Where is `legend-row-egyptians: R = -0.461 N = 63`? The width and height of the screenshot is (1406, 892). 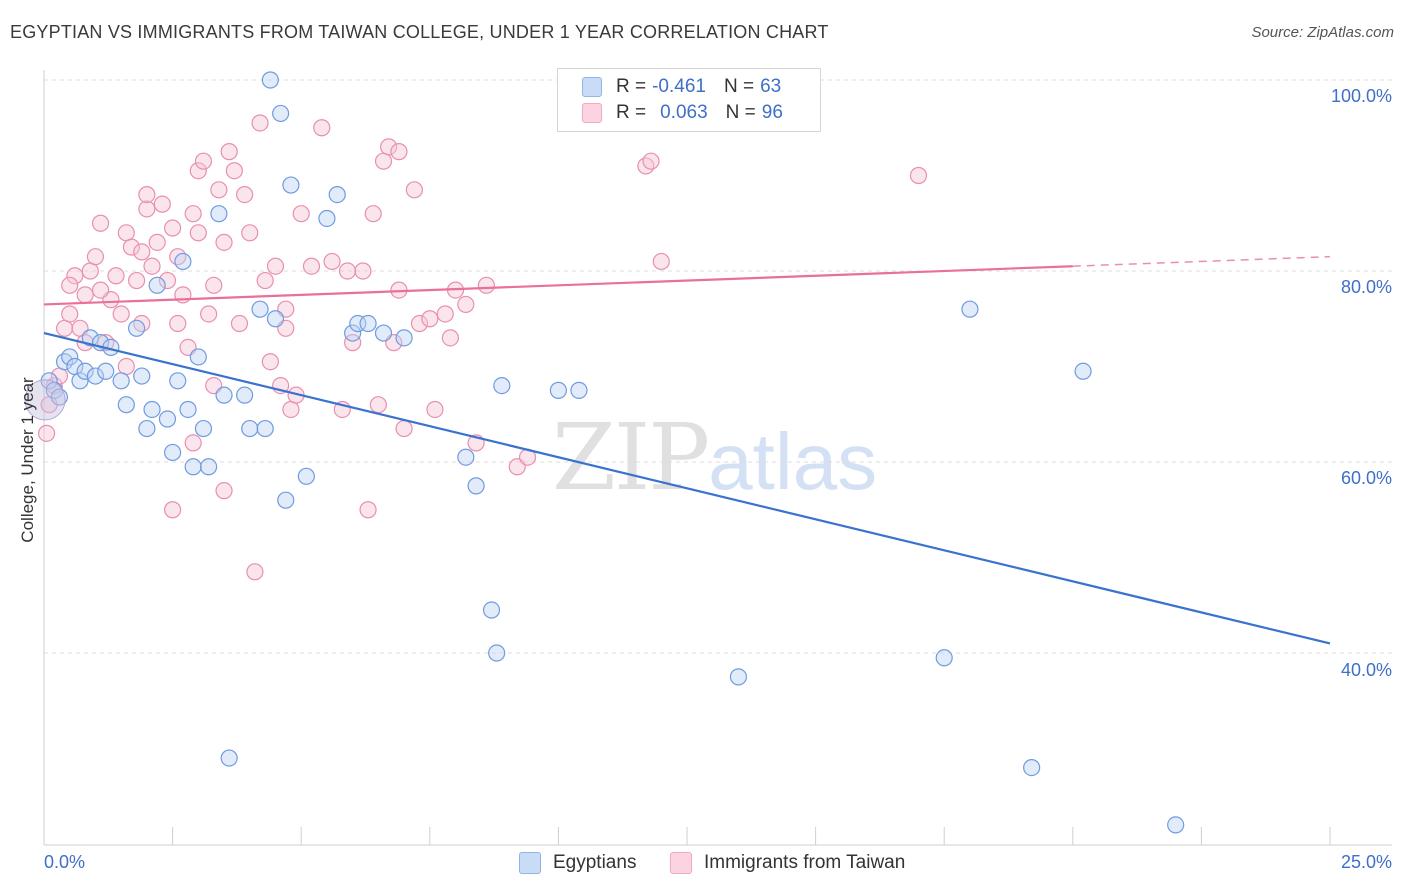 legend-row-egyptians: R = -0.461 N = 63 is located at coordinates (681, 87).